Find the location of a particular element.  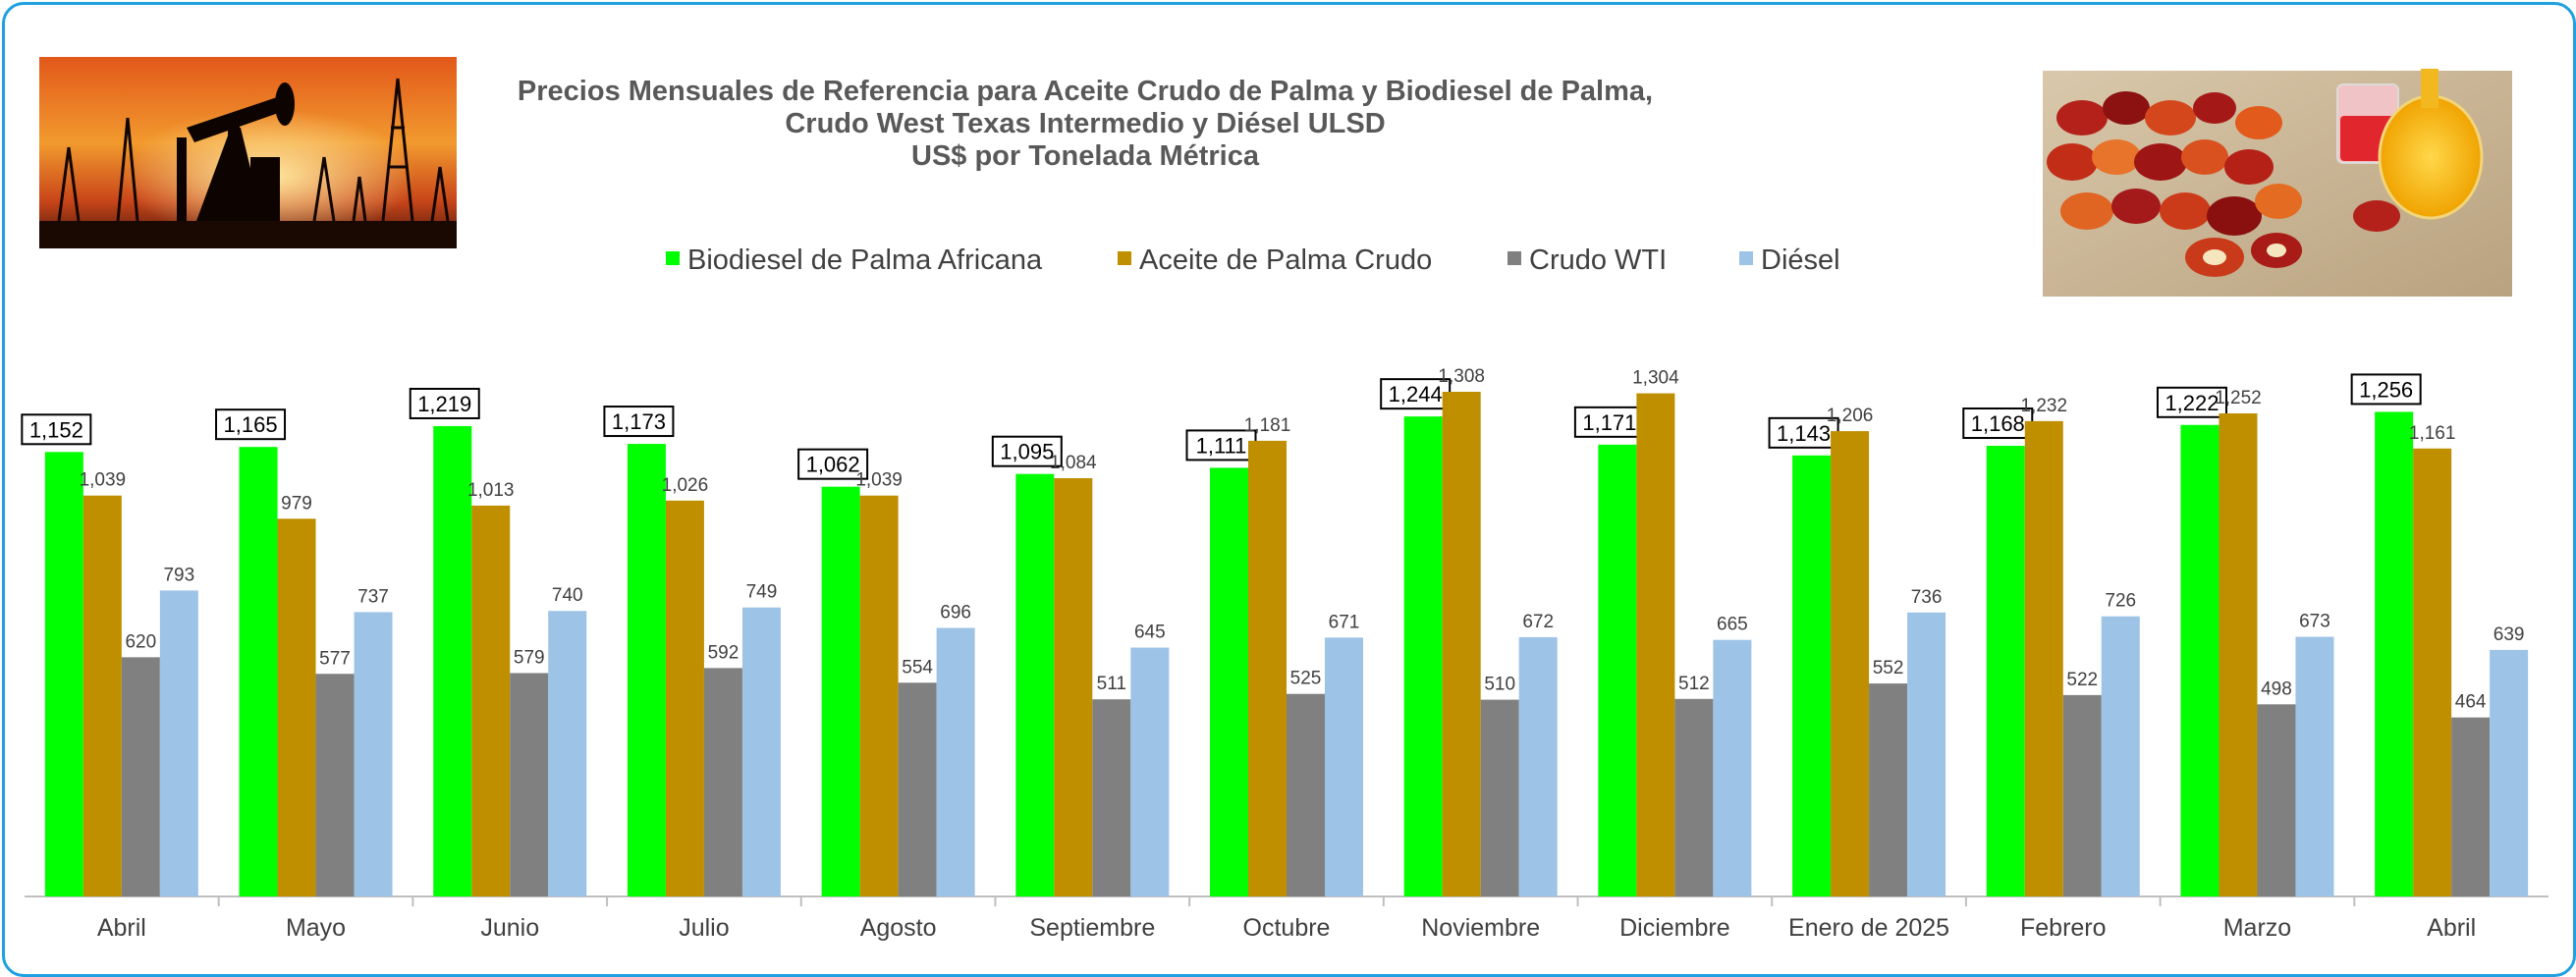

data-label-biodiesel: 1,111 is located at coordinates (1221, 446).